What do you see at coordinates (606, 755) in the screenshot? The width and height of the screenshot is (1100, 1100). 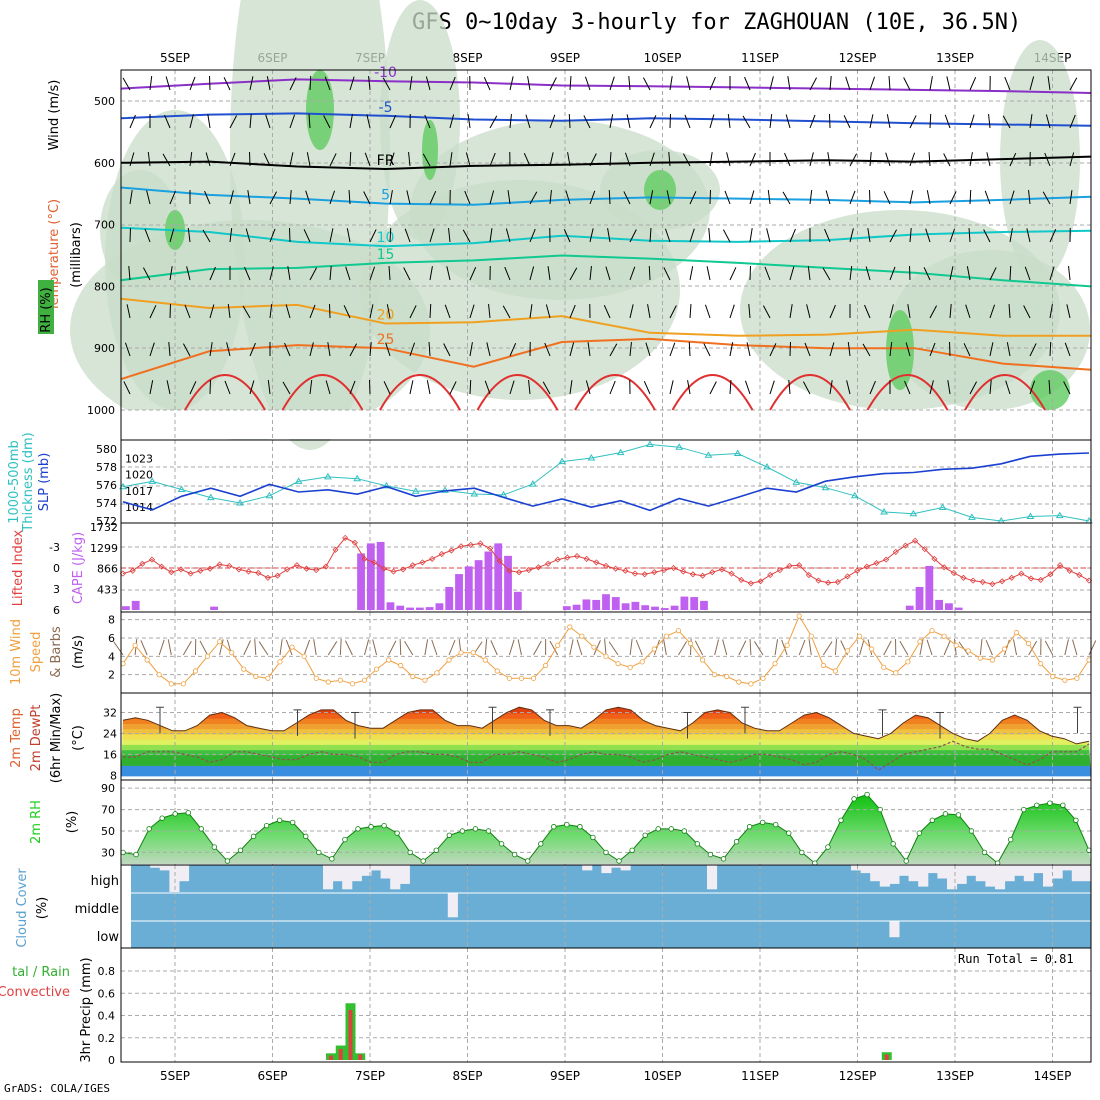 I see `dewpoint-line` at bounding box center [606, 755].